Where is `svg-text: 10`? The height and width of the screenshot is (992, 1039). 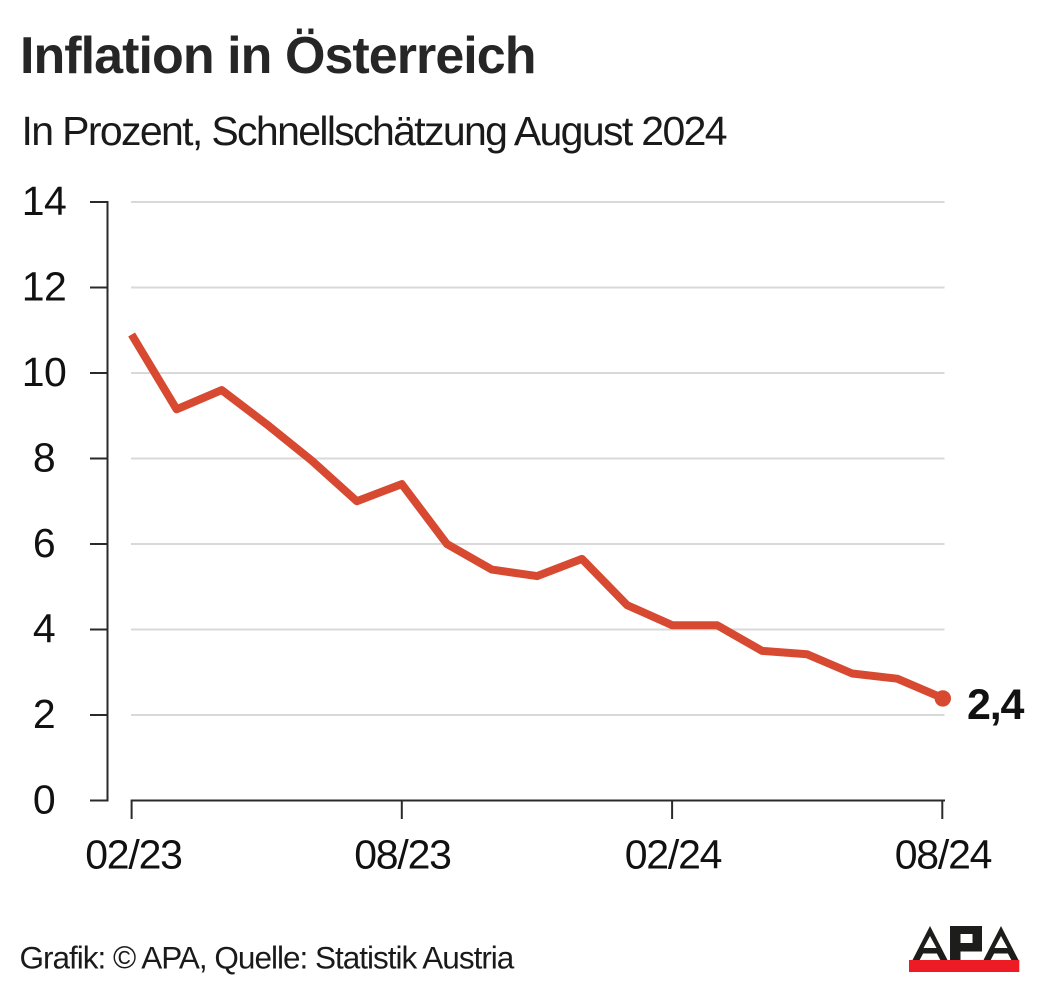 svg-text: 10 is located at coordinates (44, 372).